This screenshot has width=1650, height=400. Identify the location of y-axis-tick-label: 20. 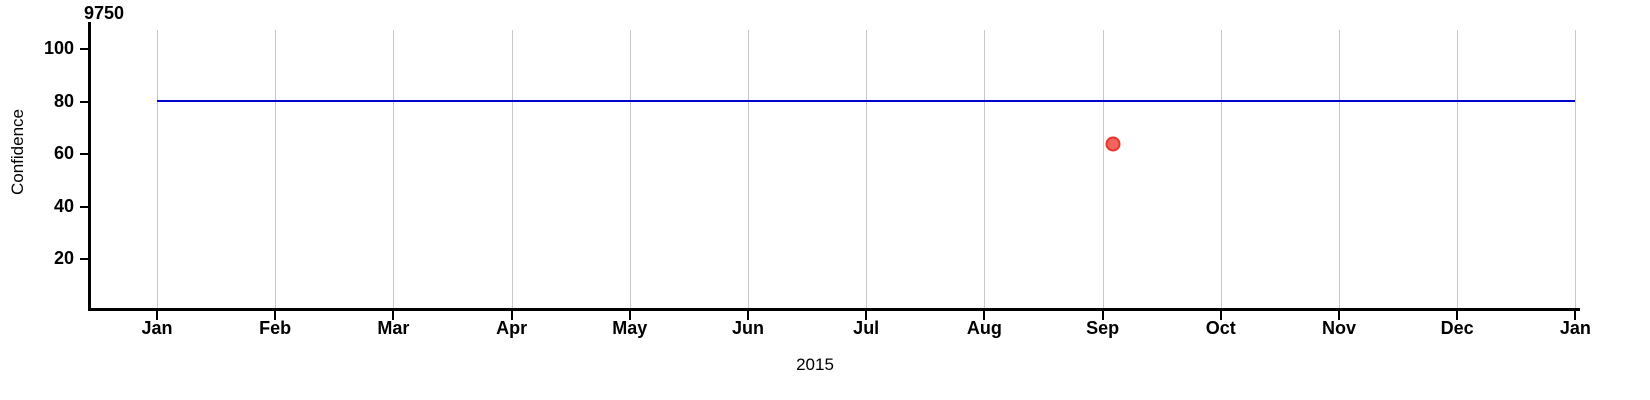
(63, 258).